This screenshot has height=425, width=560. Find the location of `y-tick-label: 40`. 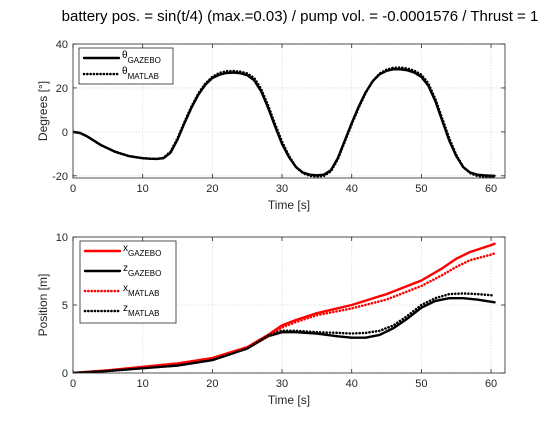

y-tick-label: 40 is located at coordinates (62, 45).